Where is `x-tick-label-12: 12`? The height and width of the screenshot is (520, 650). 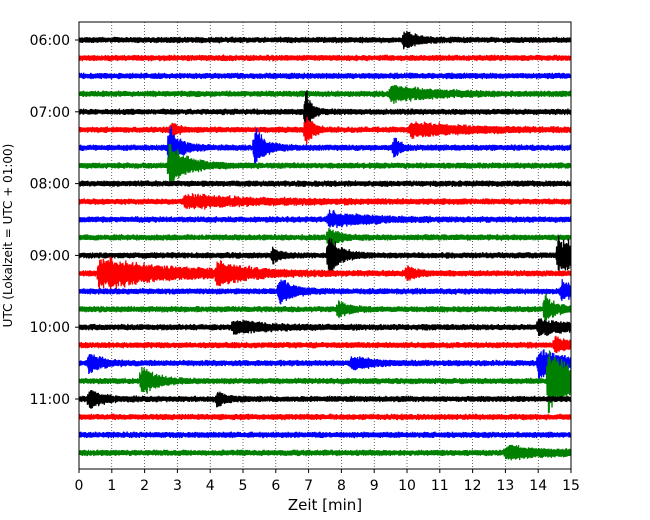
x-tick-label-12: 12 is located at coordinates (473, 486).